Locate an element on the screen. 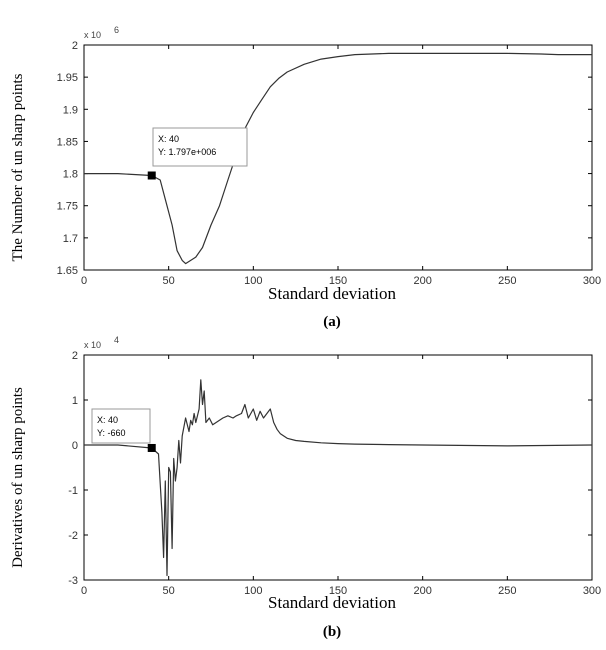 The height and width of the screenshot is (650, 606). x-tick-label-a: 300 is located at coordinates (592, 281).